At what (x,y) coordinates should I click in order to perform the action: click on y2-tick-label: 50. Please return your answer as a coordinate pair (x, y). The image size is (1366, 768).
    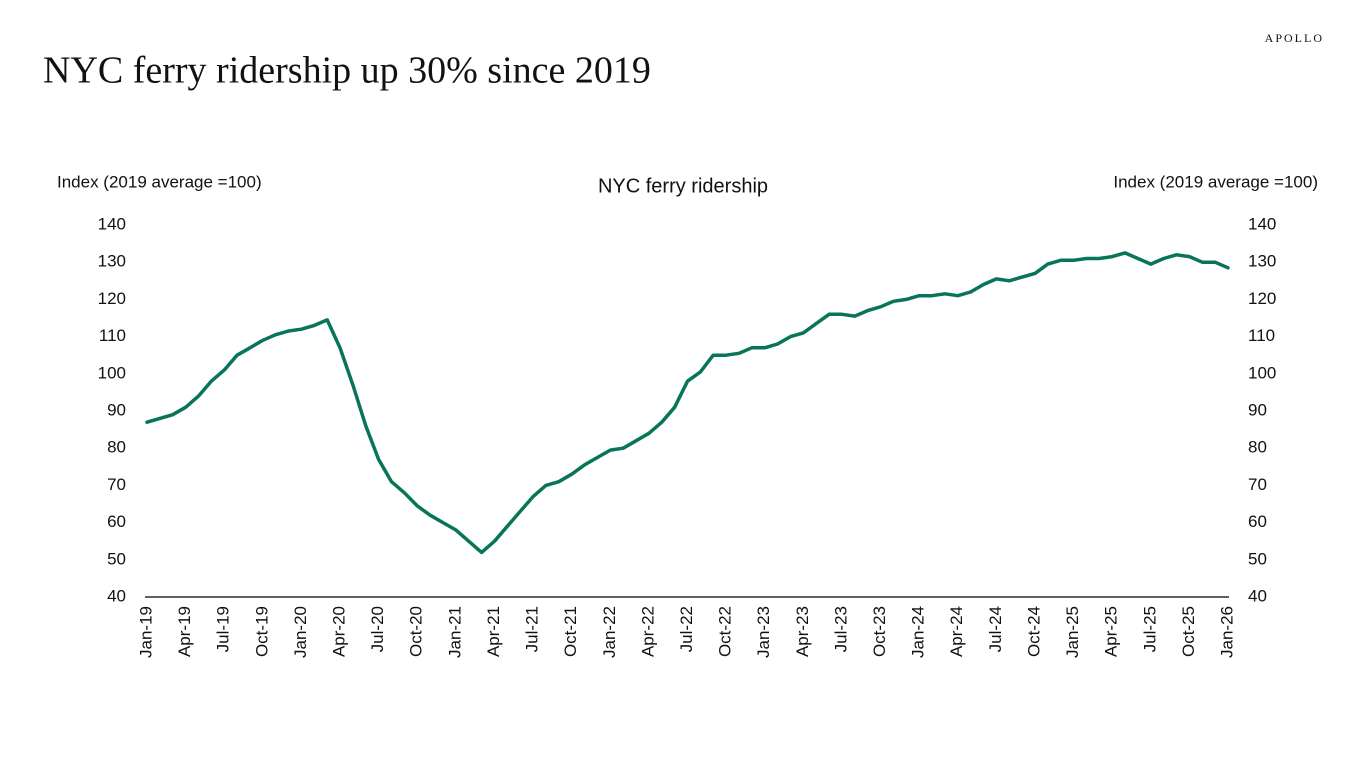
    Looking at the image, I should click on (1257, 558).